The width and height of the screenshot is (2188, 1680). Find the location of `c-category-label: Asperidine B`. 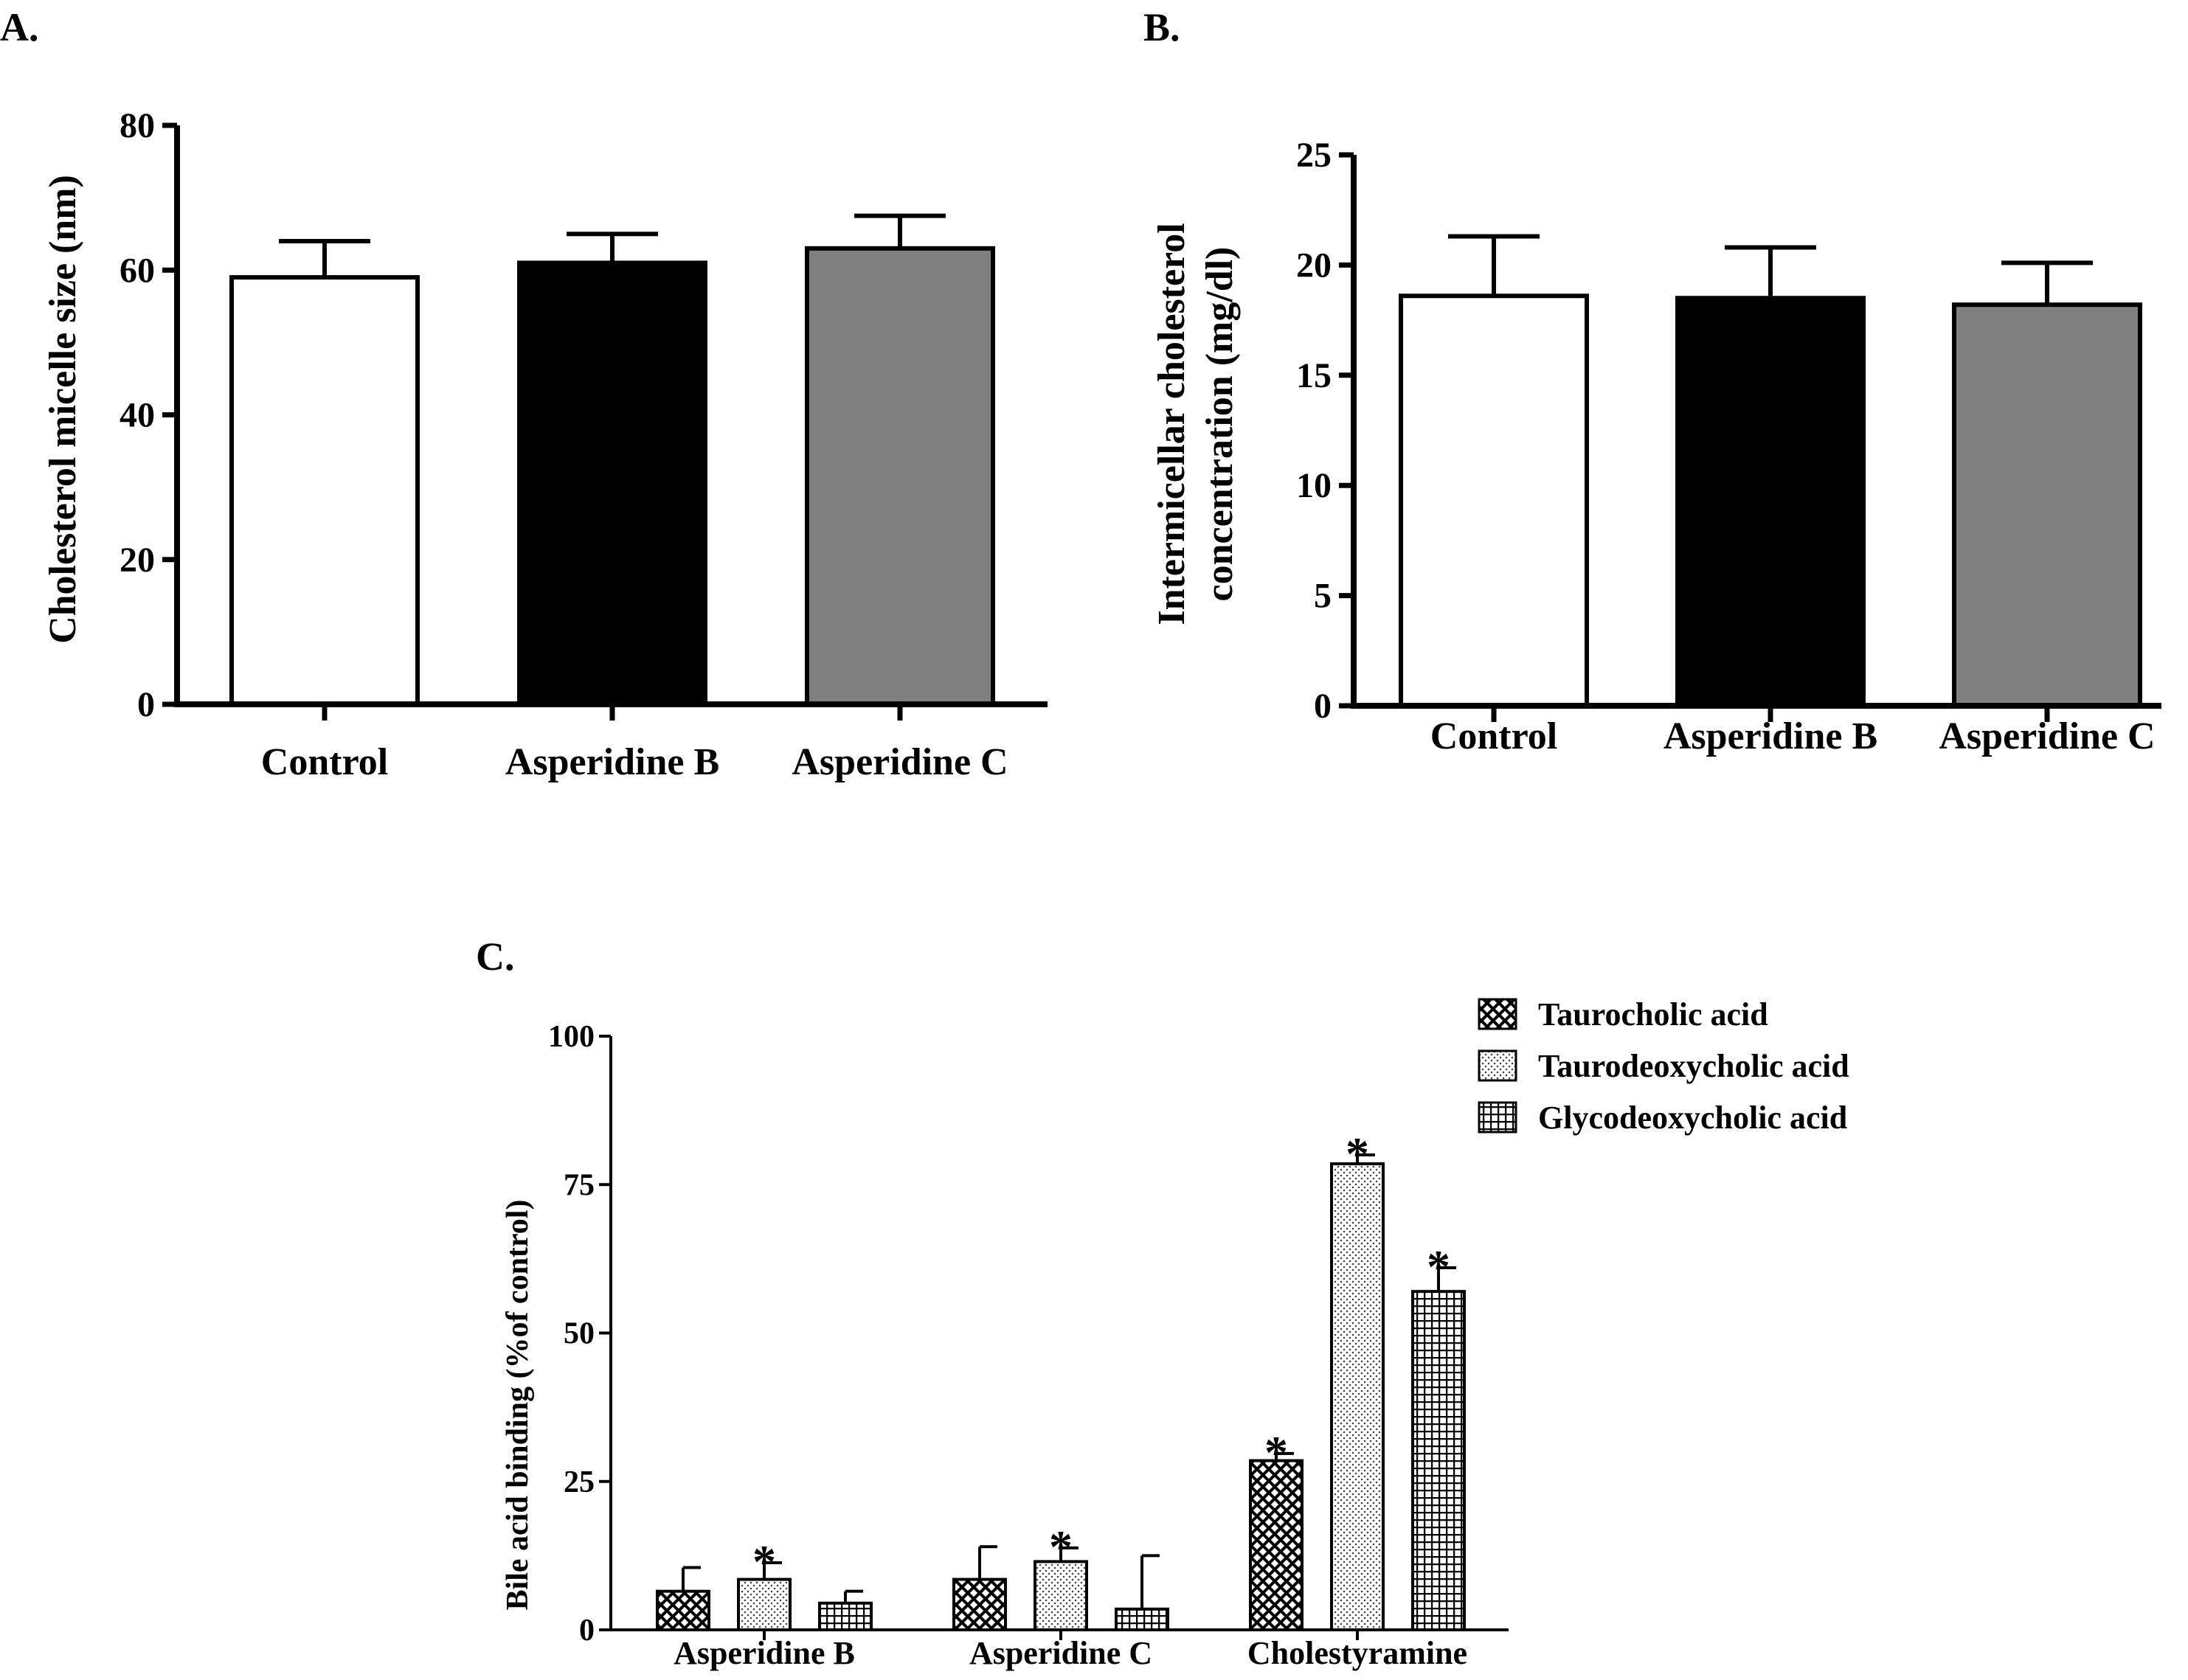

c-category-label: Asperidine B is located at coordinates (765, 1653).